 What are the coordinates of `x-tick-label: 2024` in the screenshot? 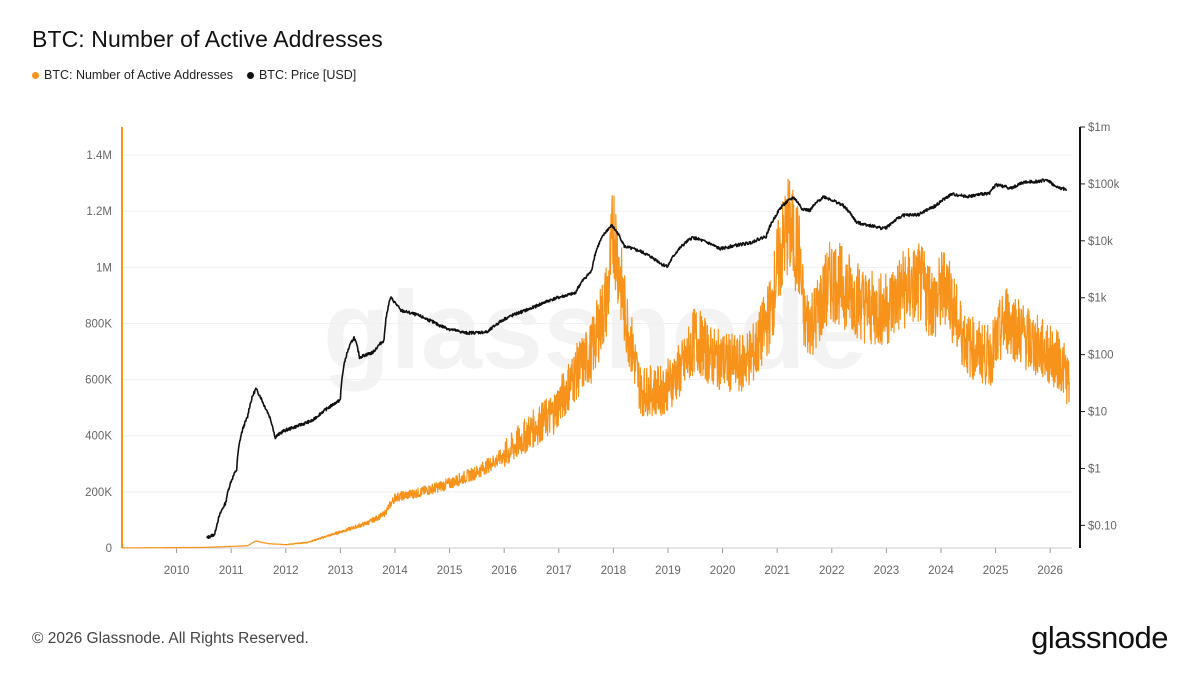 It's located at (941, 571).